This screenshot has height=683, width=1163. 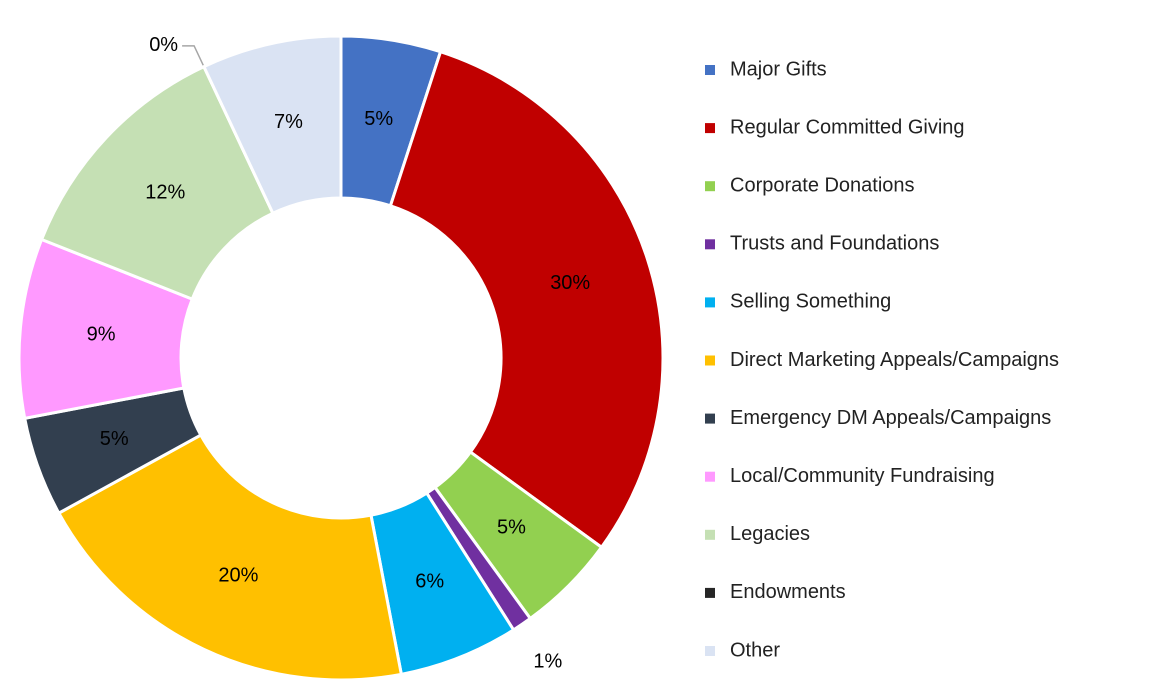 What do you see at coordinates (862, 476) in the screenshot?
I see `legend-label: Local/Community Fundraising` at bounding box center [862, 476].